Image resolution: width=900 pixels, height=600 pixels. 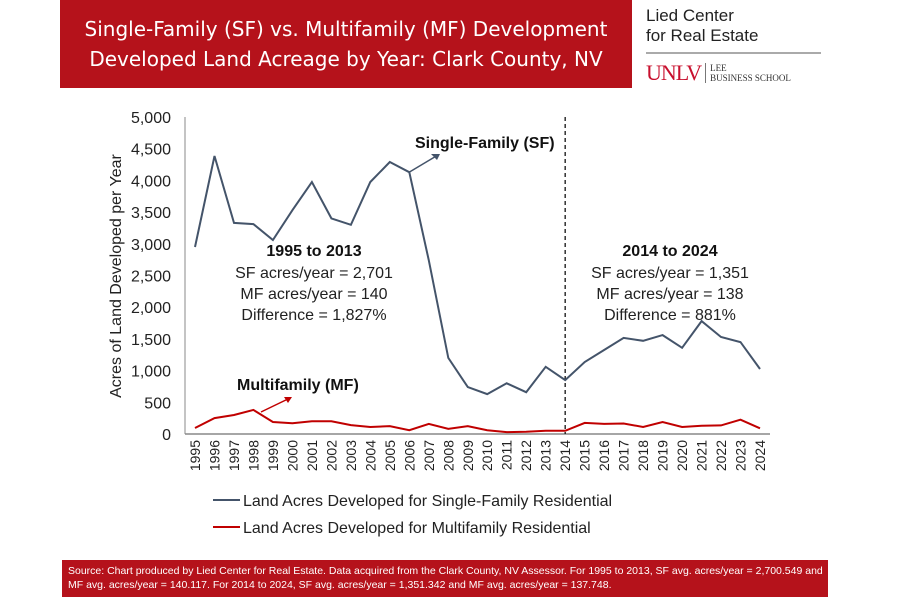 What do you see at coordinates (151, 181) in the screenshot?
I see `y-tick-label: 4,000` at bounding box center [151, 181].